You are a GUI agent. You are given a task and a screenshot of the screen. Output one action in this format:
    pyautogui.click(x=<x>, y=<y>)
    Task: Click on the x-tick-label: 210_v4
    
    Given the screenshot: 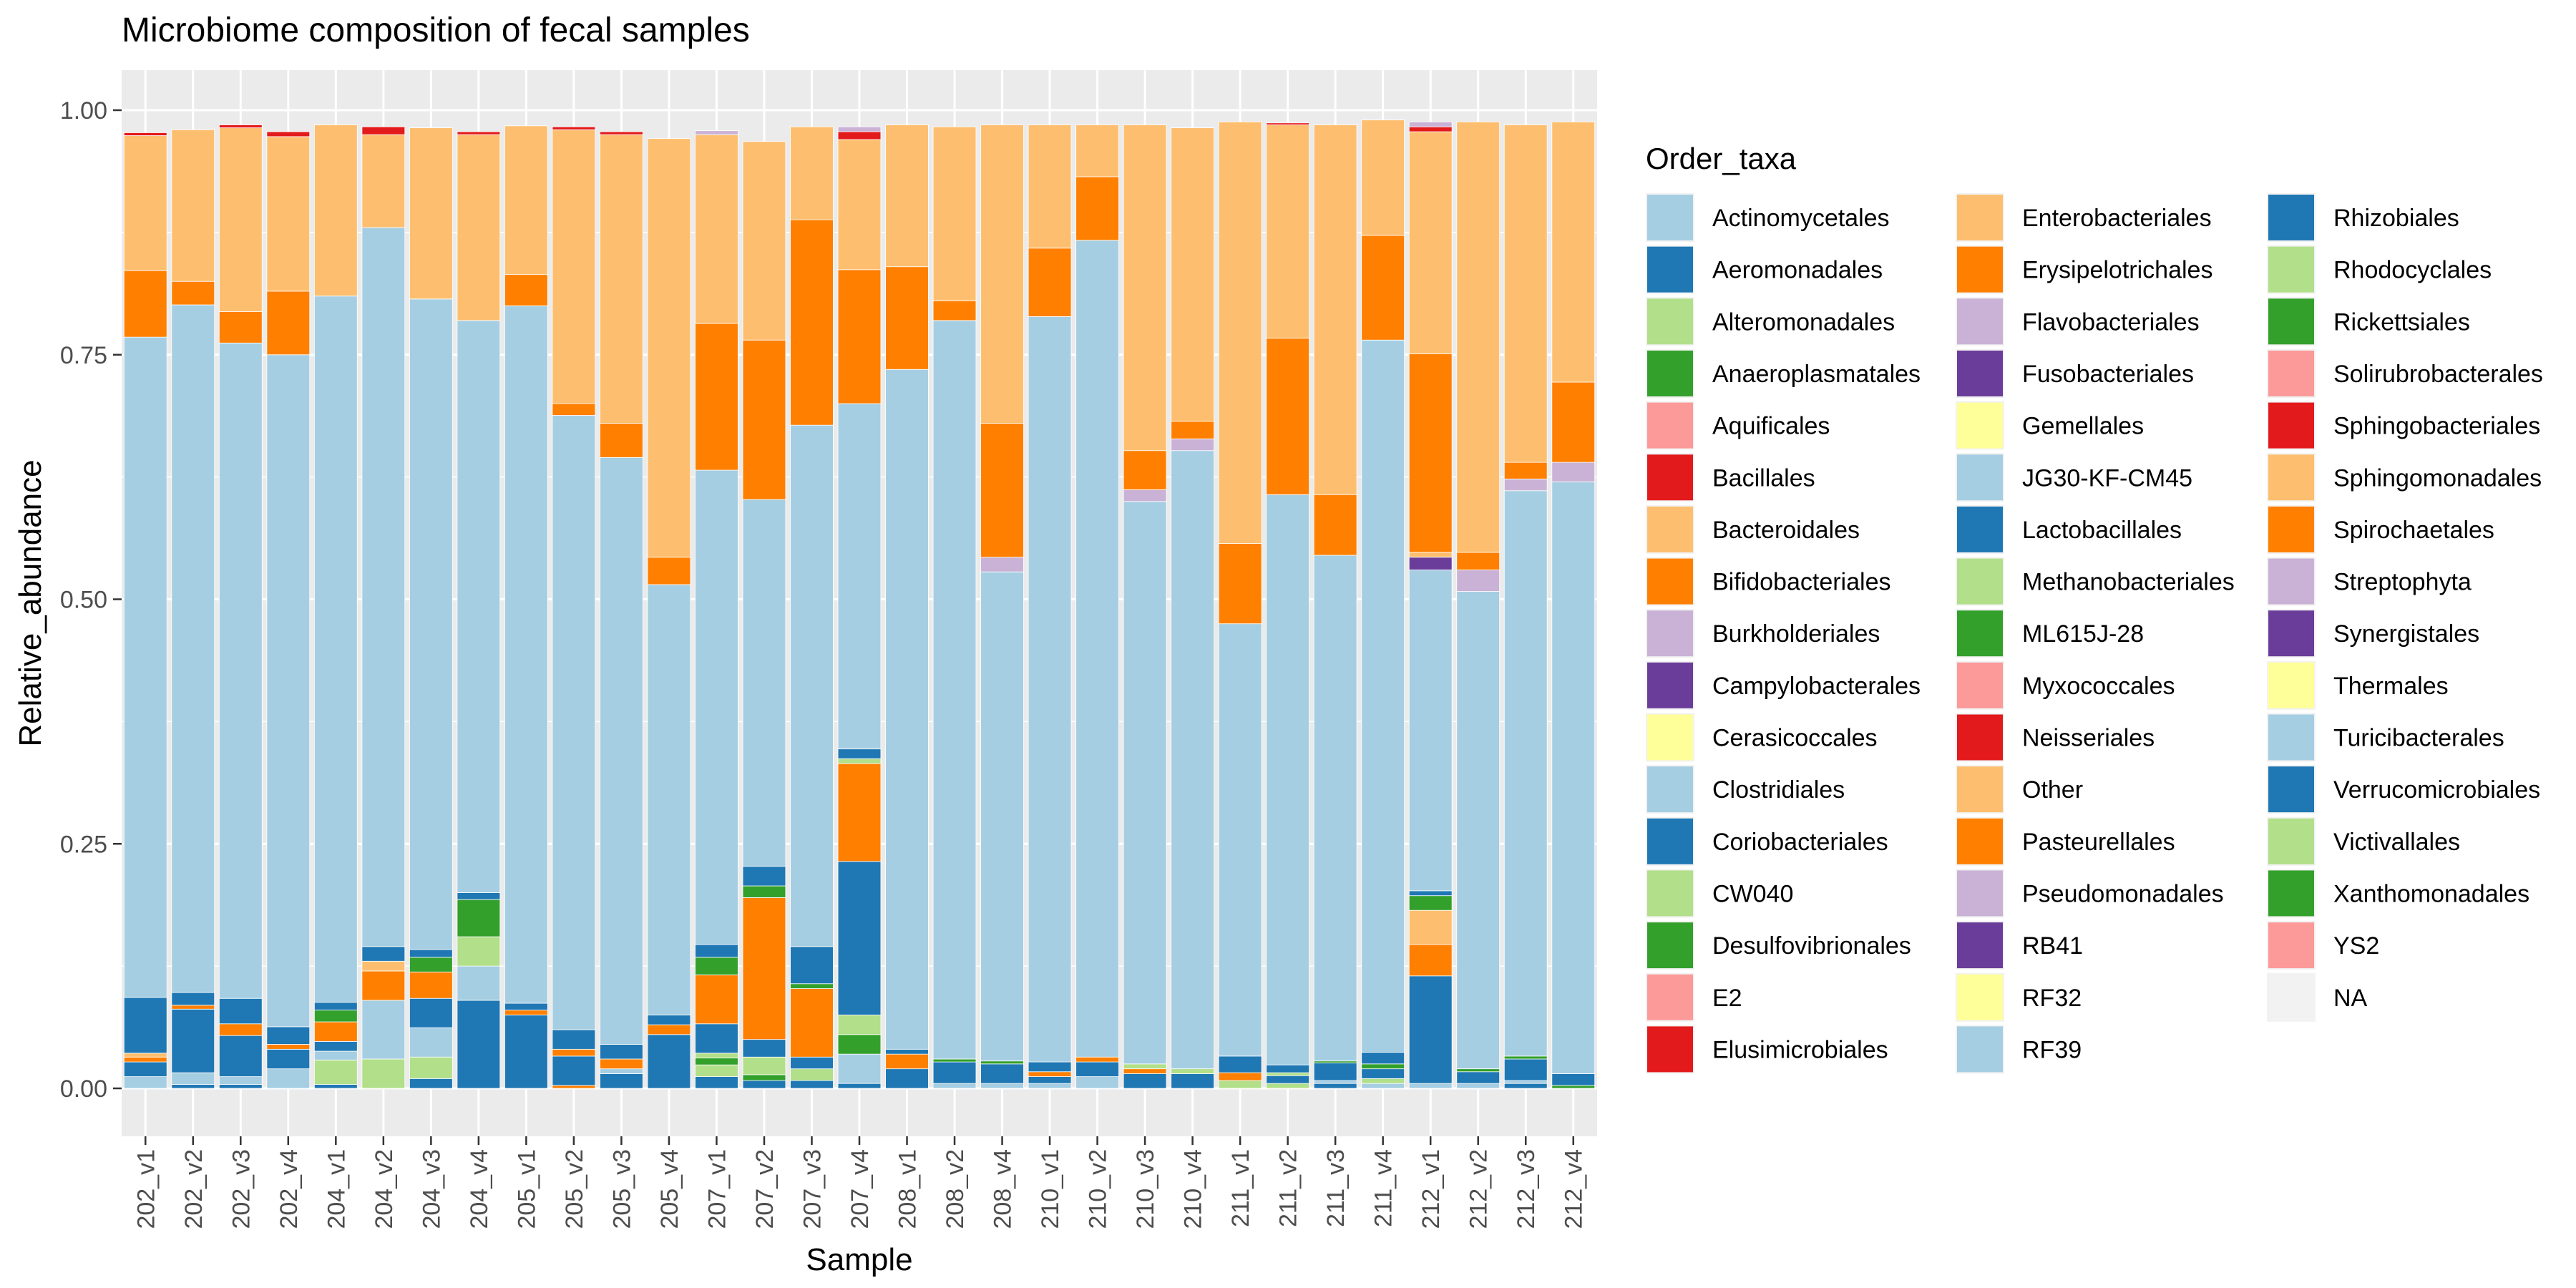 What is the action you would take?
    pyautogui.click(x=1193, y=1189)
    